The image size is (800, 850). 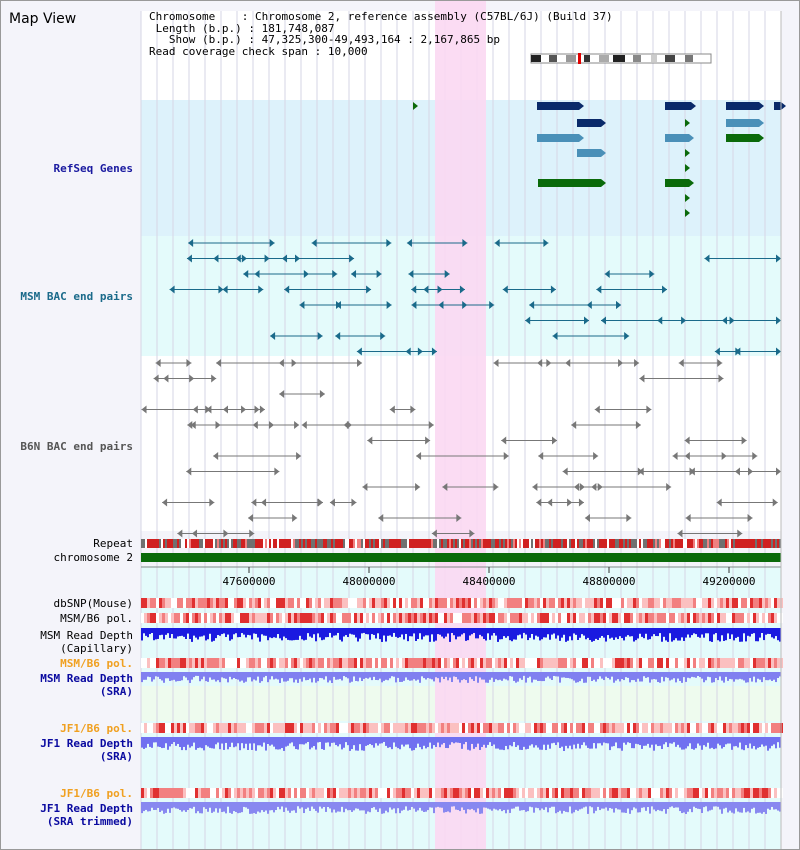 What do you see at coordinates (76, 446) in the screenshot?
I see `b6n-bac-label: B6N BAC end pairs` at bounding box center [76, 446].